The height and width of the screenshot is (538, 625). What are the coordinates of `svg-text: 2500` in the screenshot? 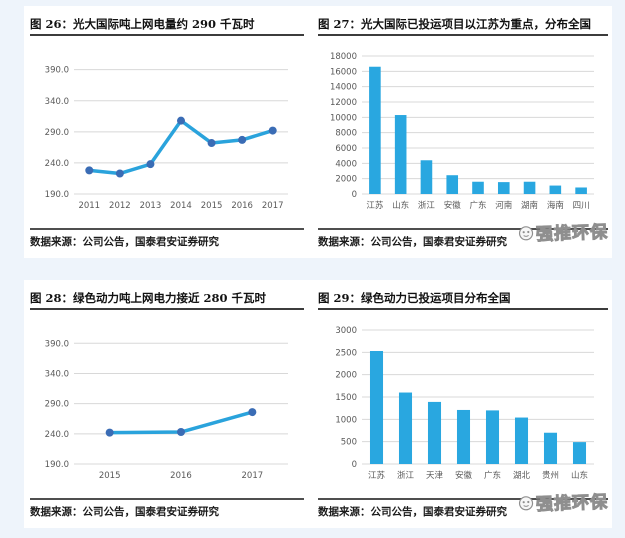 It's located at (346, 353).